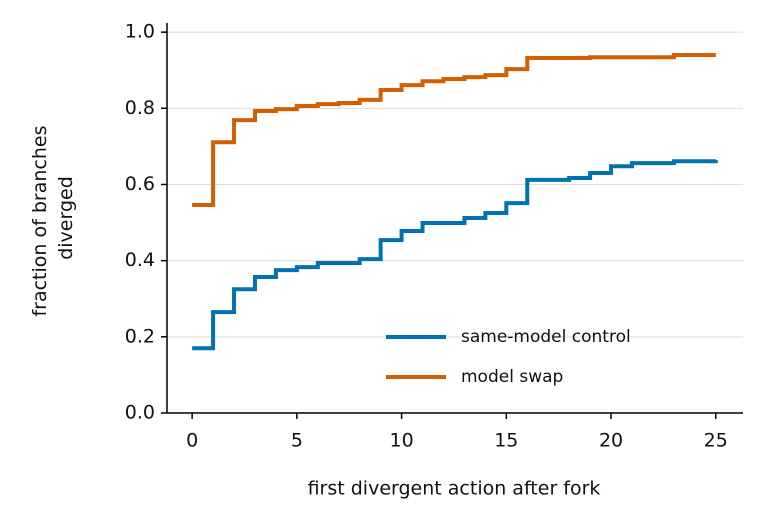  I want to click on x-tick-label: 15, so click(506, 441).